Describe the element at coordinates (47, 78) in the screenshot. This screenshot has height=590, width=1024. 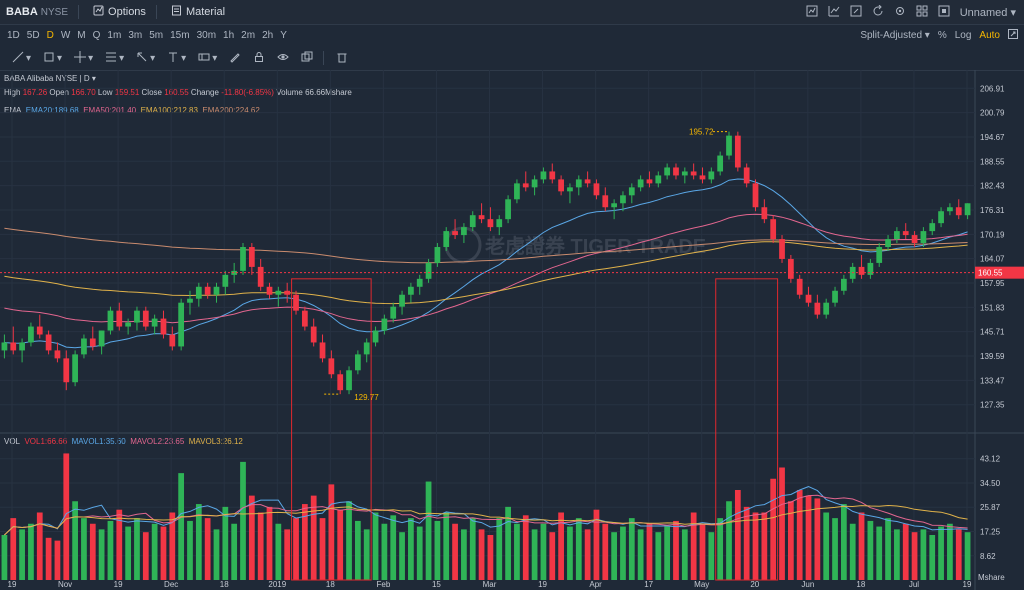
I see `symbol-title: BABA Alibaba NYSE | D` at that location.